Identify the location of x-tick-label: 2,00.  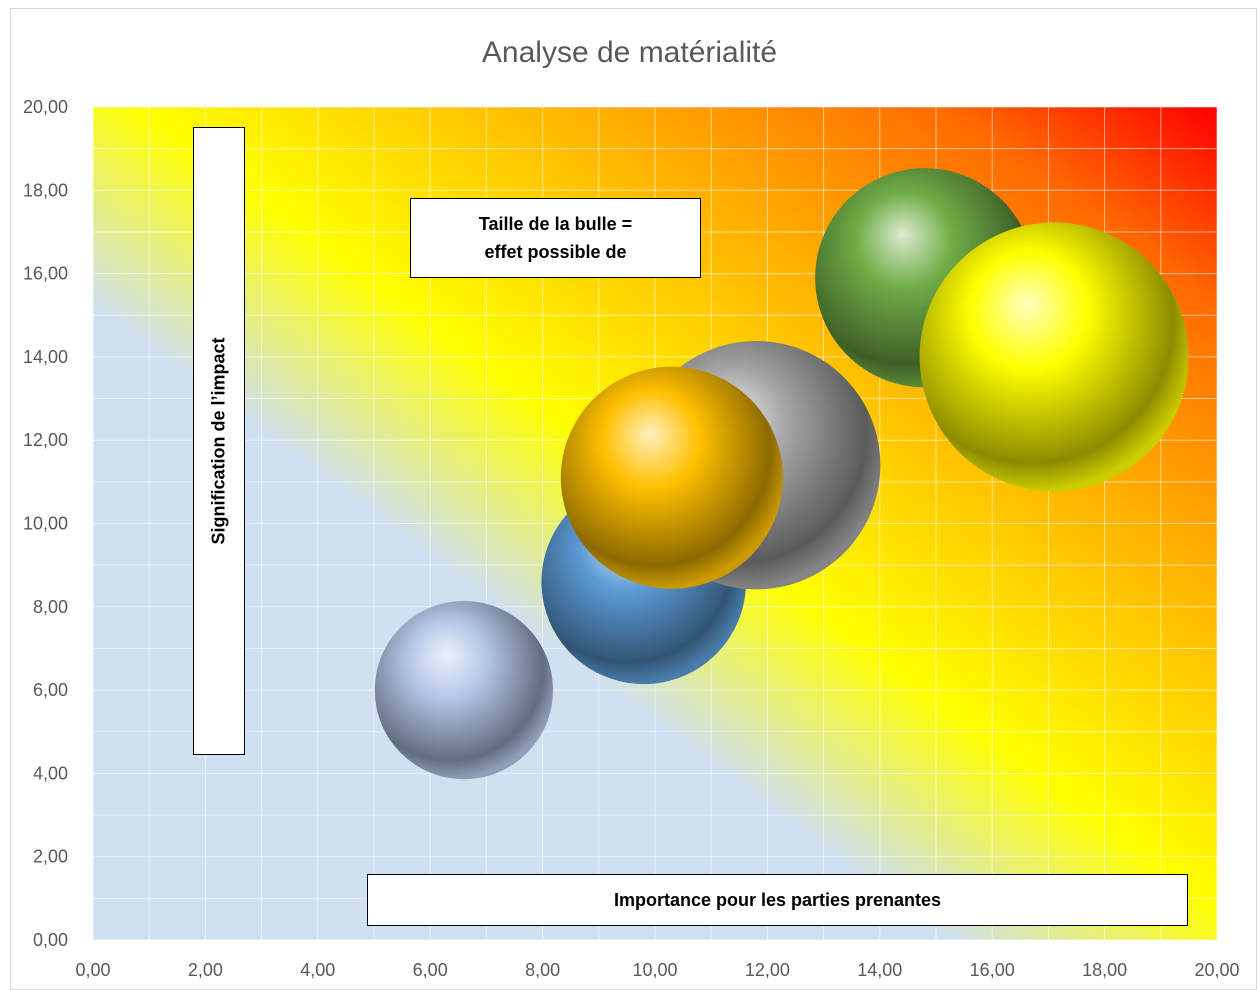
(205, 970).